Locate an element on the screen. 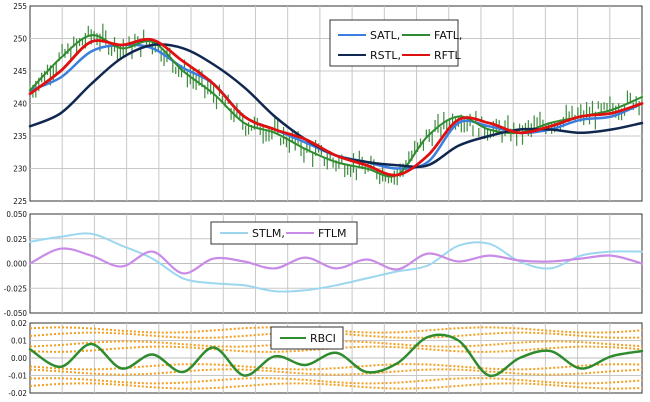 The height and width of the screenshot is (402, 650). rbci-line is located at coordinates (336, 355).